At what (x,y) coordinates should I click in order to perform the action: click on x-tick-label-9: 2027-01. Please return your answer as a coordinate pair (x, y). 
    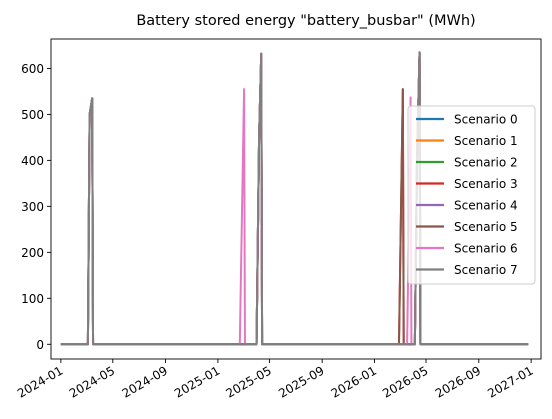
    Looking at the image, I should click on (510, 381).